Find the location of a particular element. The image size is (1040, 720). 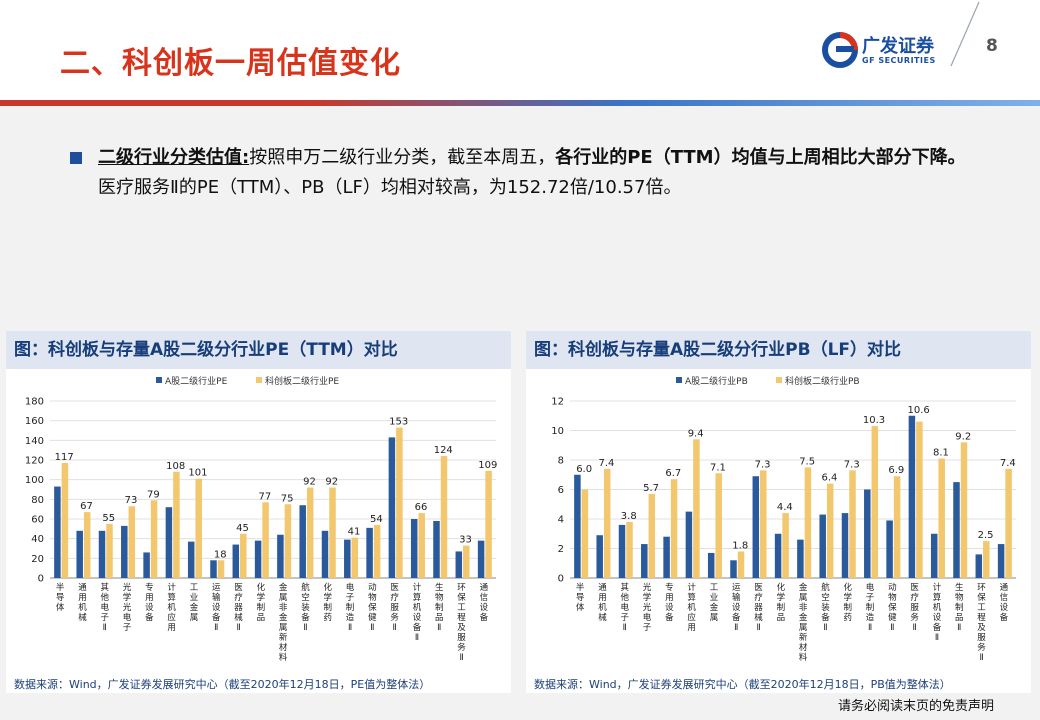

data-label: 75 is located at coordinates (287, 498).